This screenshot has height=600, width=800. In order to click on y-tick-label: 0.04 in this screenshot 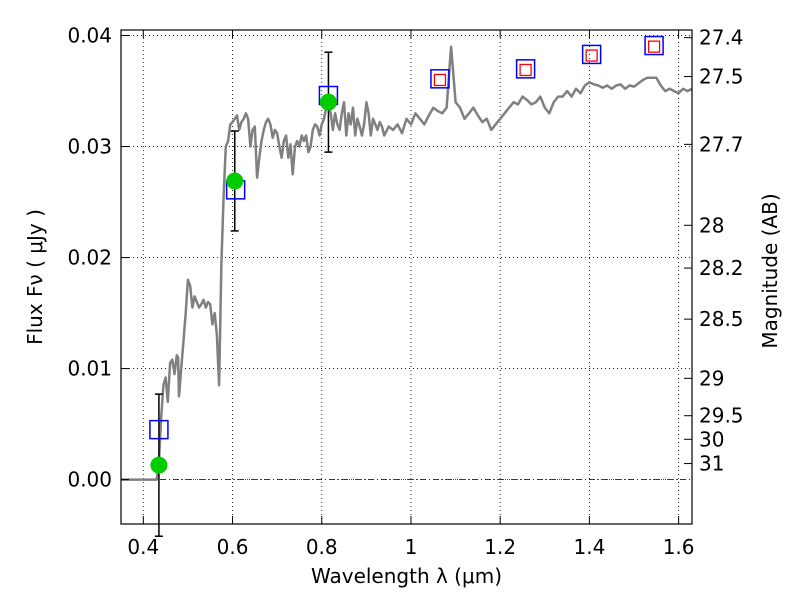, I will do `click(89, 36)`.